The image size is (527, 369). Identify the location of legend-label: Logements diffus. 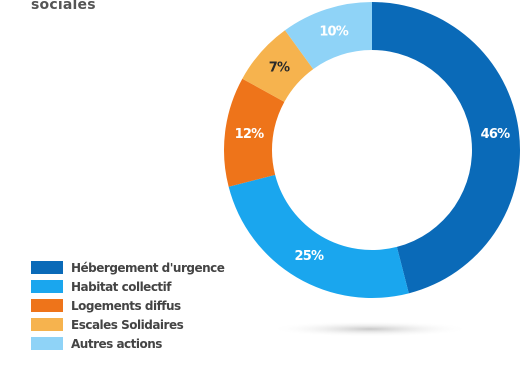
(126, 305).